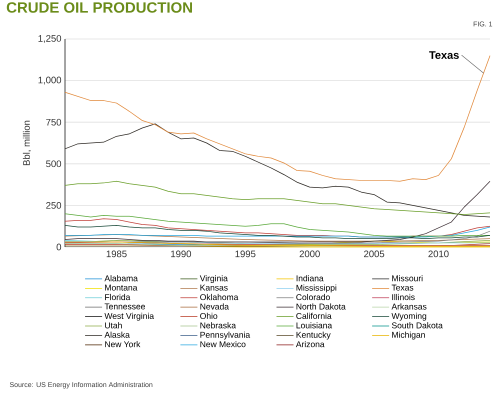  What do you see at coordinates (218, 325) in the screenshot?
I see `legend-label: Nebraska` at bounding box center [218, 325].